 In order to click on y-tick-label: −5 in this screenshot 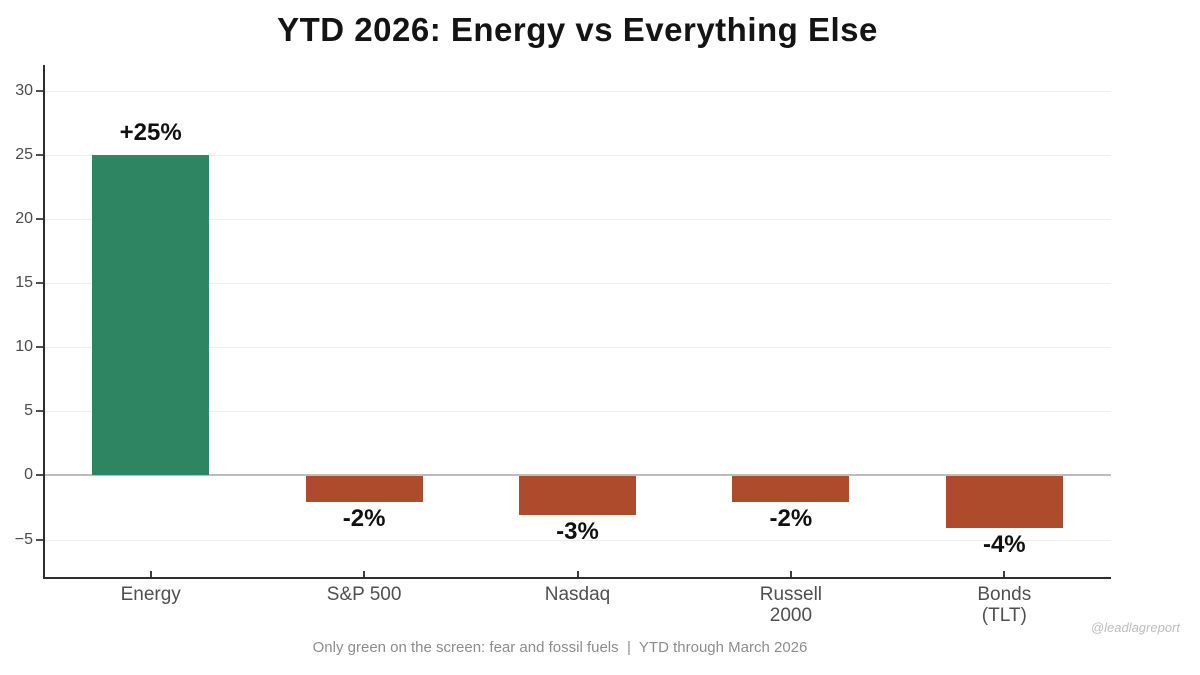, I will do `click(23, 539)`.